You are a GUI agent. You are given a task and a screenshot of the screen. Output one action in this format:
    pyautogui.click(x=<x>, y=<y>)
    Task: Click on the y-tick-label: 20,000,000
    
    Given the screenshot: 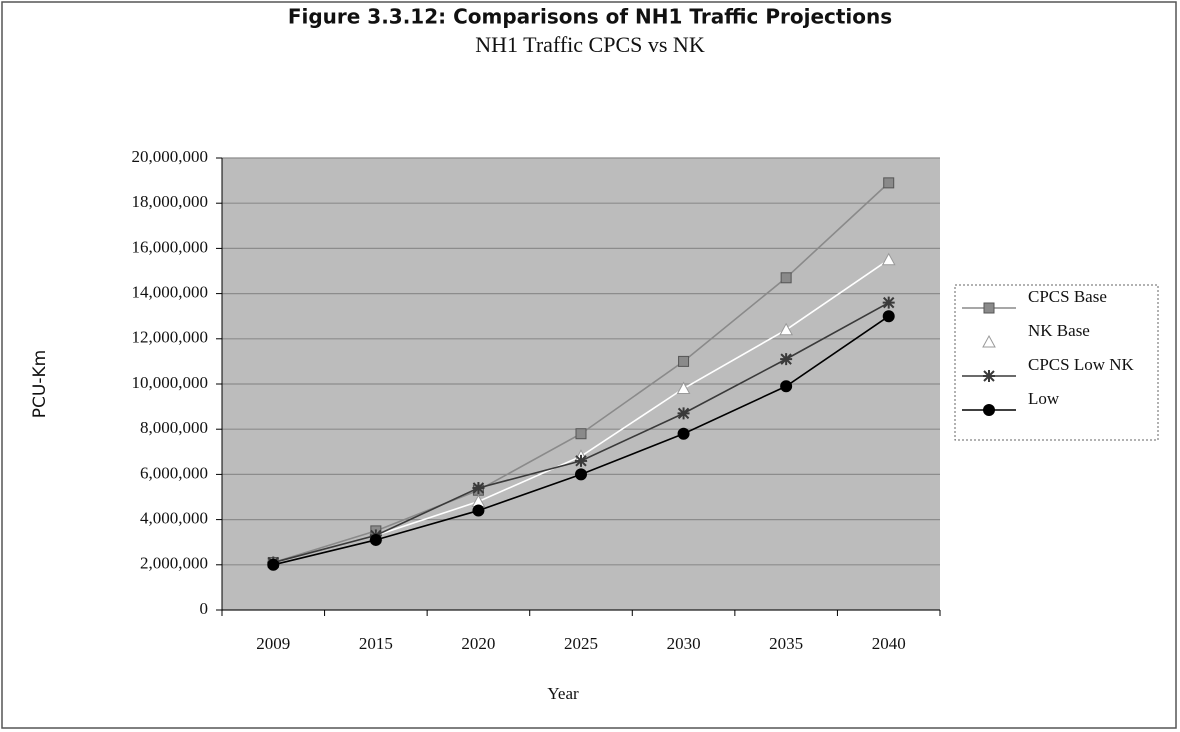 What is the action you would take?
    pyautogui.click(x=170, y=156)
    